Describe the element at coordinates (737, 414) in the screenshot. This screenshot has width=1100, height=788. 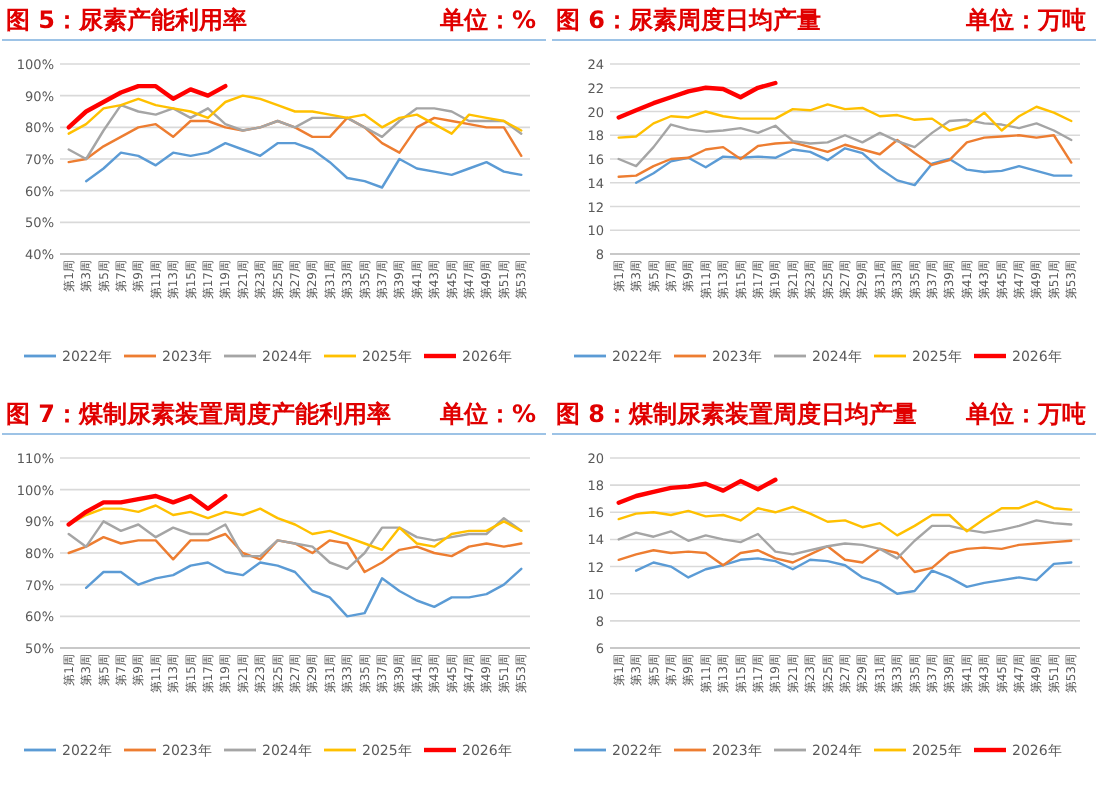
I see `chart-title: 图 8：煤制尿素装置周度日均产量` at that location.